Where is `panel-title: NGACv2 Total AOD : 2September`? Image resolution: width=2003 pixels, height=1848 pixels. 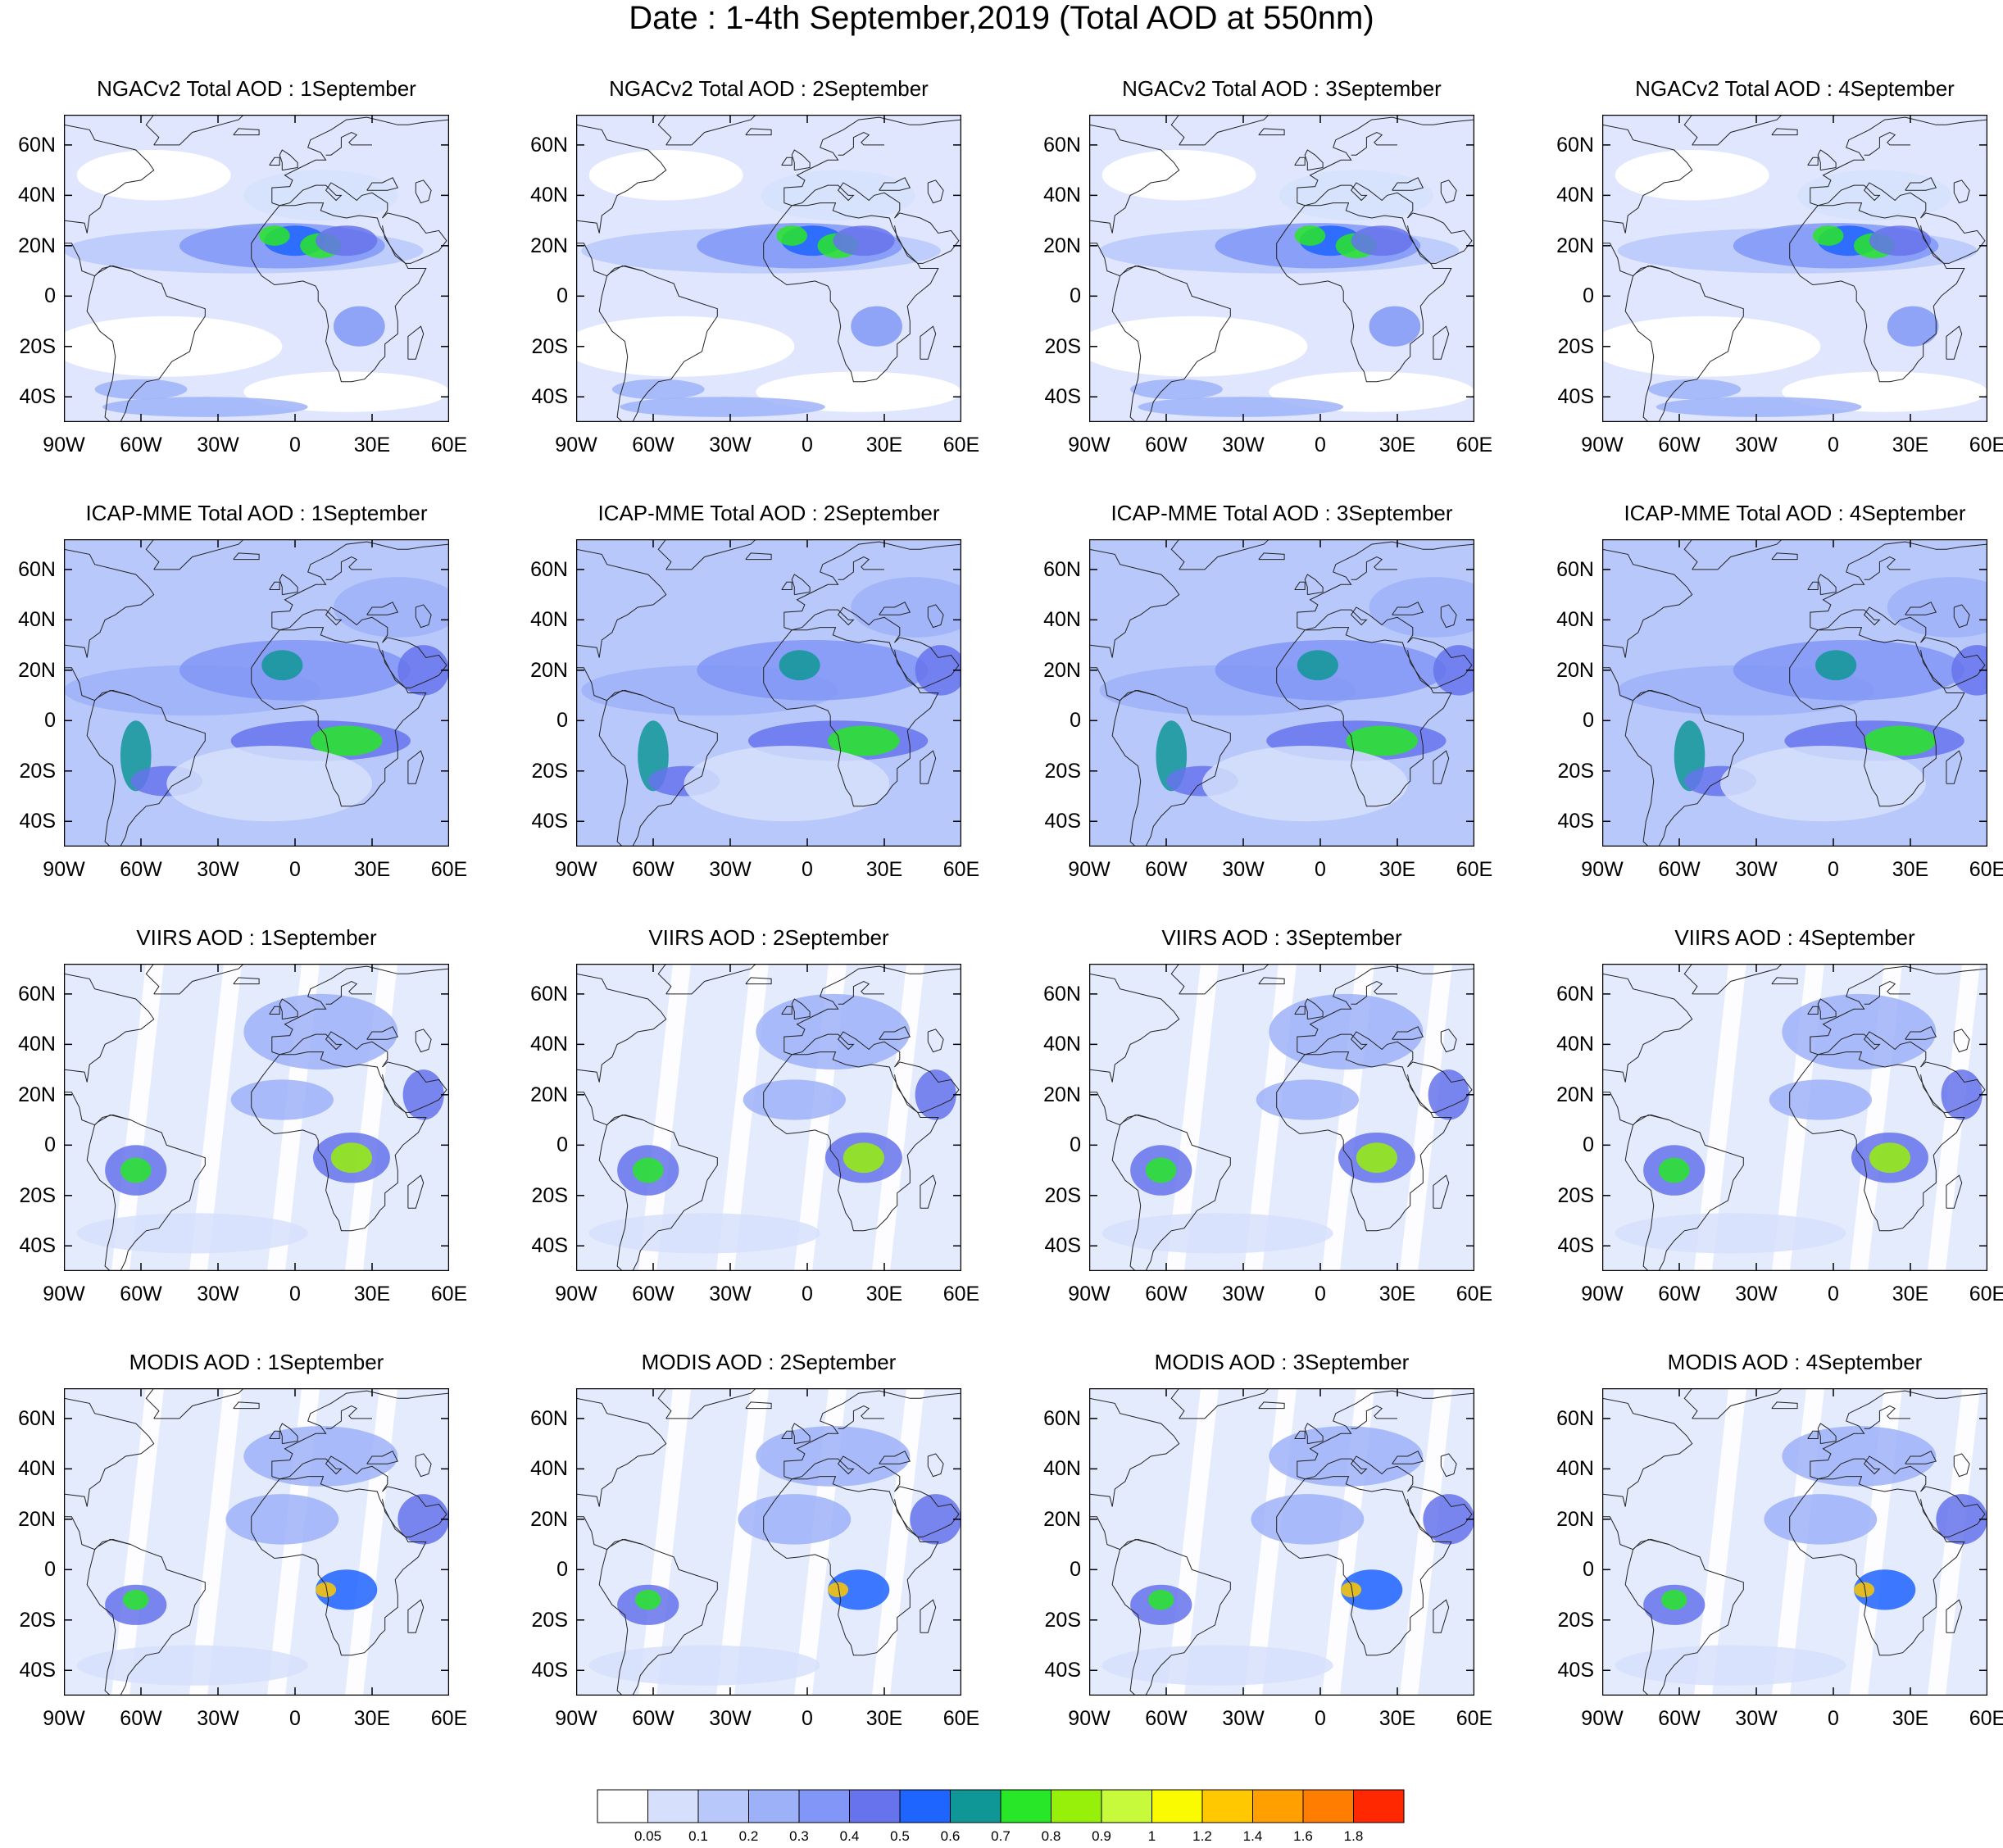
panel-title: NGACv2 Total AOD : 2September is located at coordinates (769, 89).